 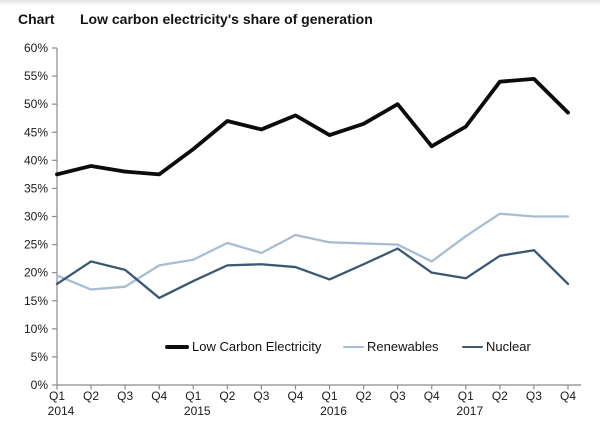 I want to click on y-tick-label: 40%, so click(x=36, y=160).